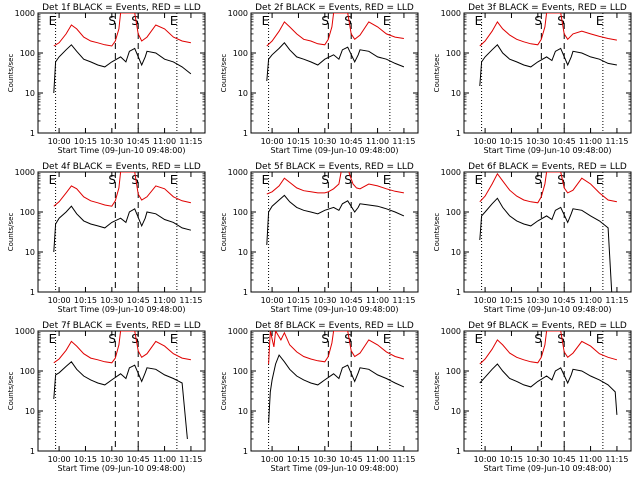 The height and width of the screenshot is (480, 640). I want to click on panel-1-frame, so click(121, 73).